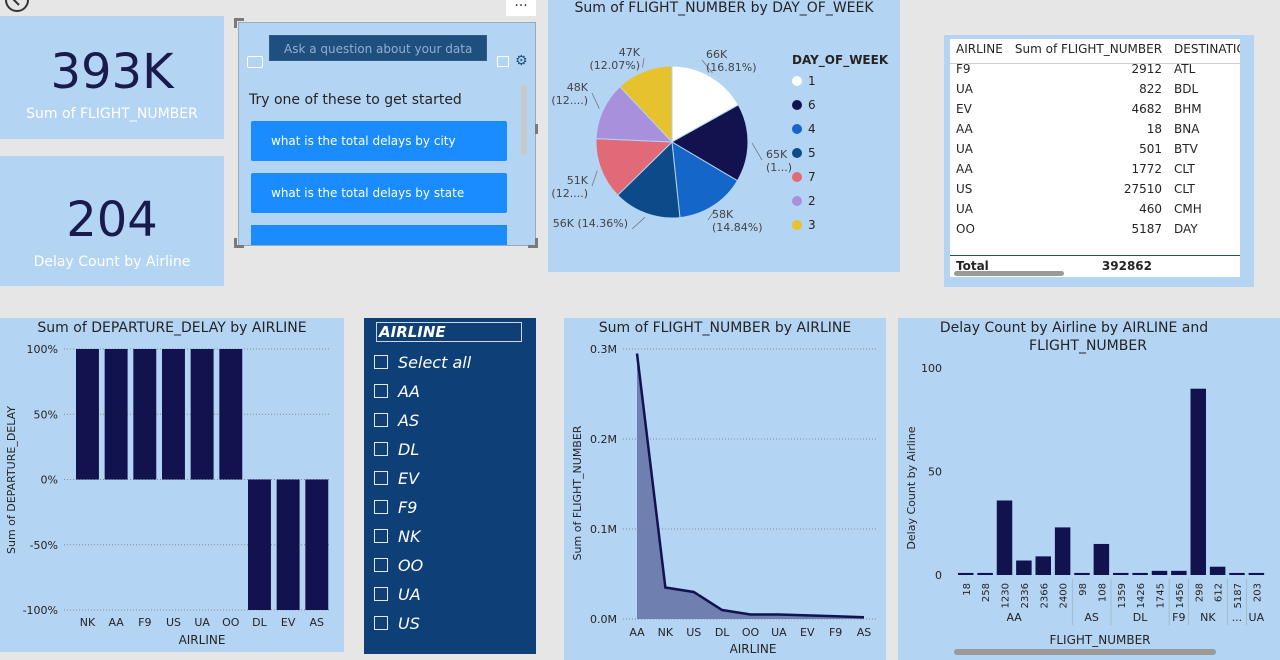 This screenshot has height=660, width=1280. What do you see at coordinates (1095, 169) in the screenshot?
I see `table-row: AA 1772 CLT` at bounding box center [1095, 169].